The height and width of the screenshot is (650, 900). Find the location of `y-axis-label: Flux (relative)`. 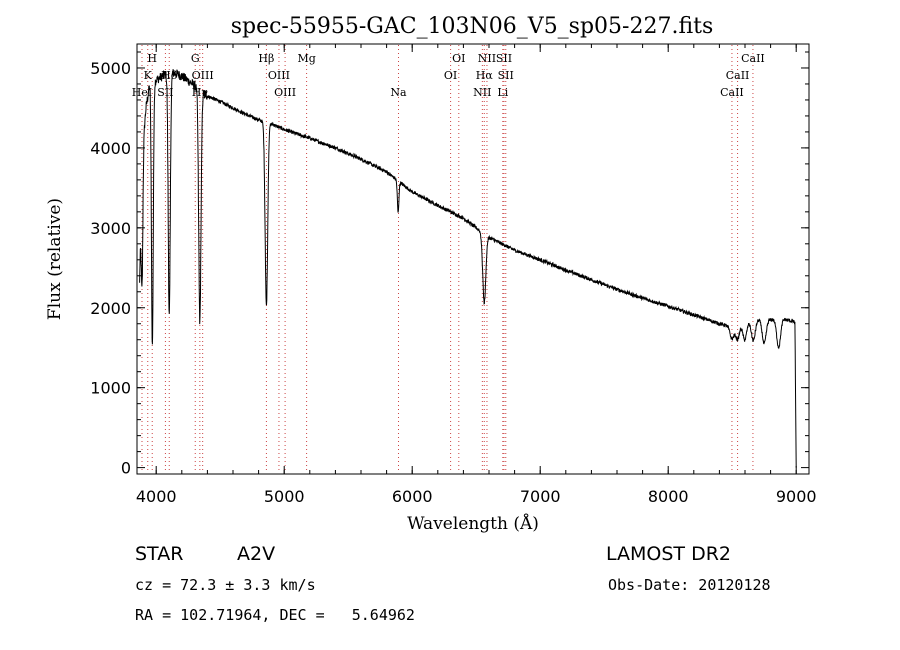

y-axis-label: Flux (relative) is located at coordinates (55, 259).